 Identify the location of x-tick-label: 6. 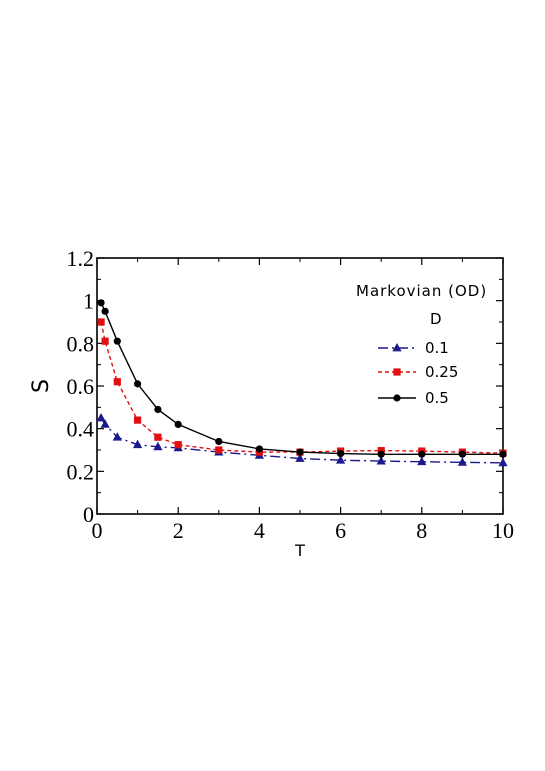
(340, 530).